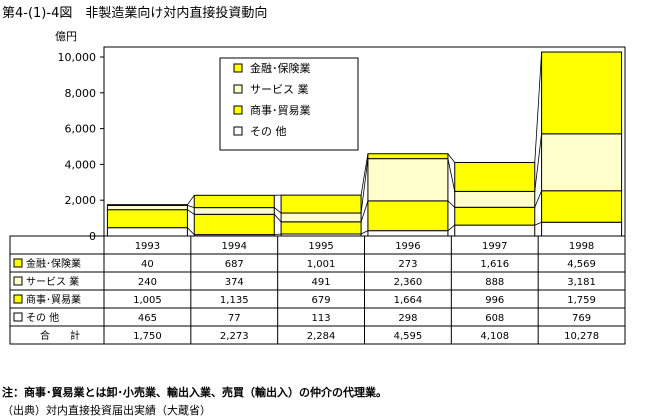 This screenshot has width=649, height=419. I want to click on y-tick-label: 2,000, so click(81, 200).